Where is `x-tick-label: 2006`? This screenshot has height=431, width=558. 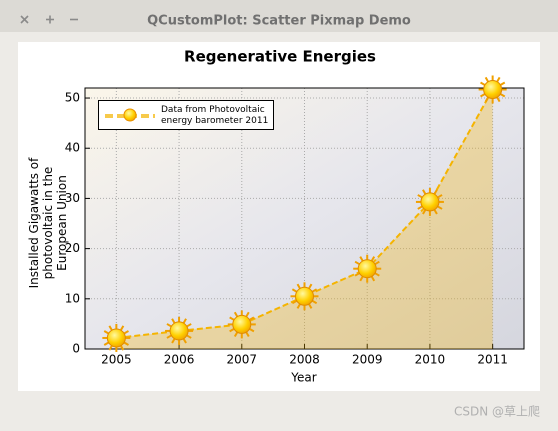 x-tick-label: 2006 is located at coordinates (179, 360).